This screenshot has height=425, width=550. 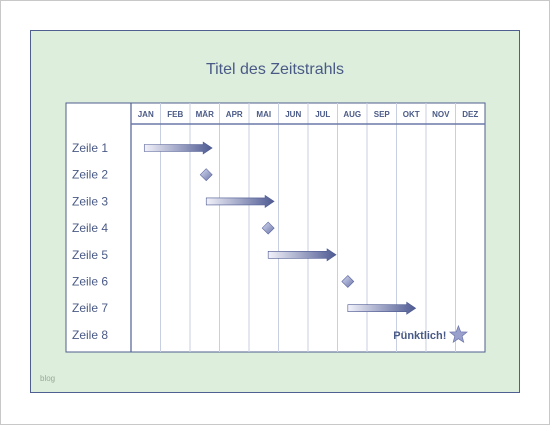 What do you see at coordinates (90, 308) in the screenshot?
I see `row-label: Zeile 7` at bounding box center [90, 308].